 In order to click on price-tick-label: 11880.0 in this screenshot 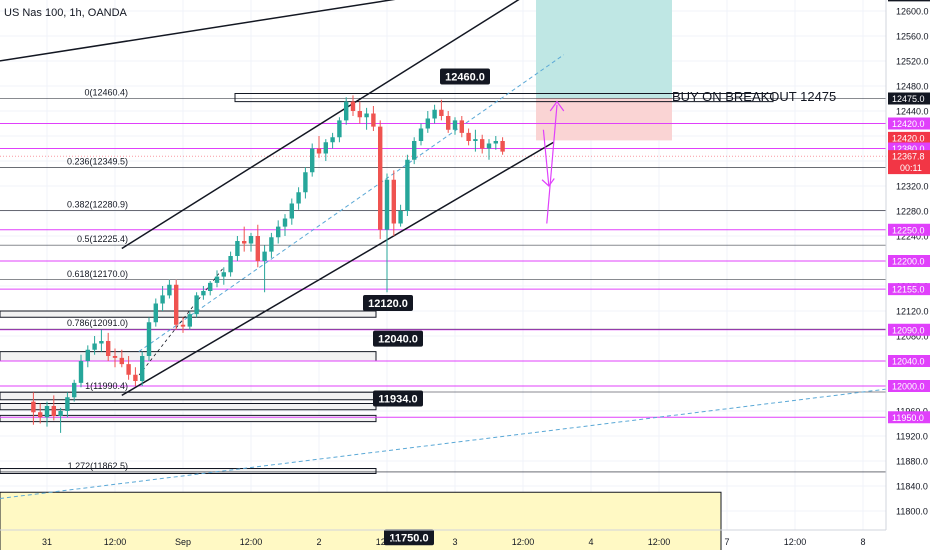, I will do `click(912, 462)`.